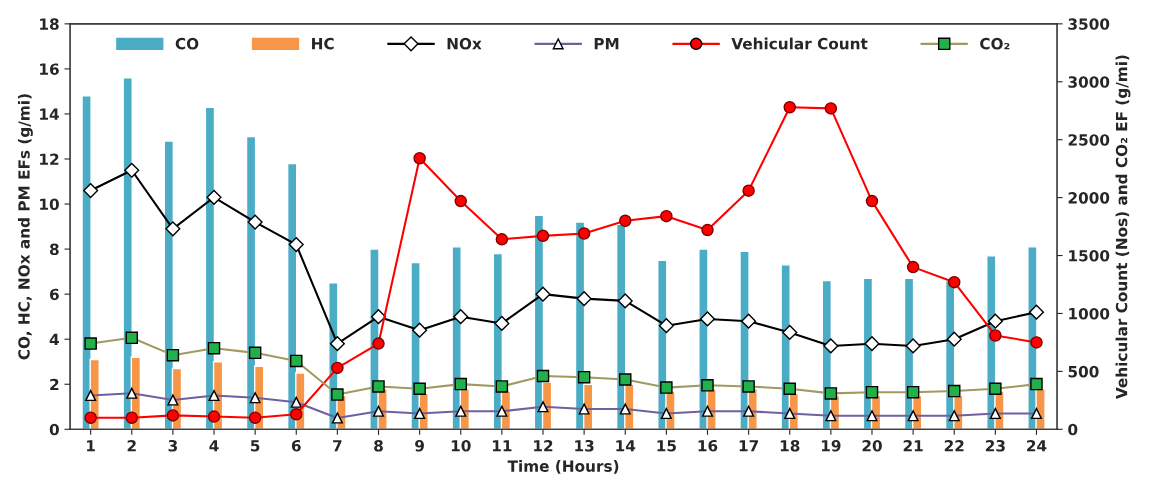  I want to click on y-tick-label: 0, so click(54, 429).